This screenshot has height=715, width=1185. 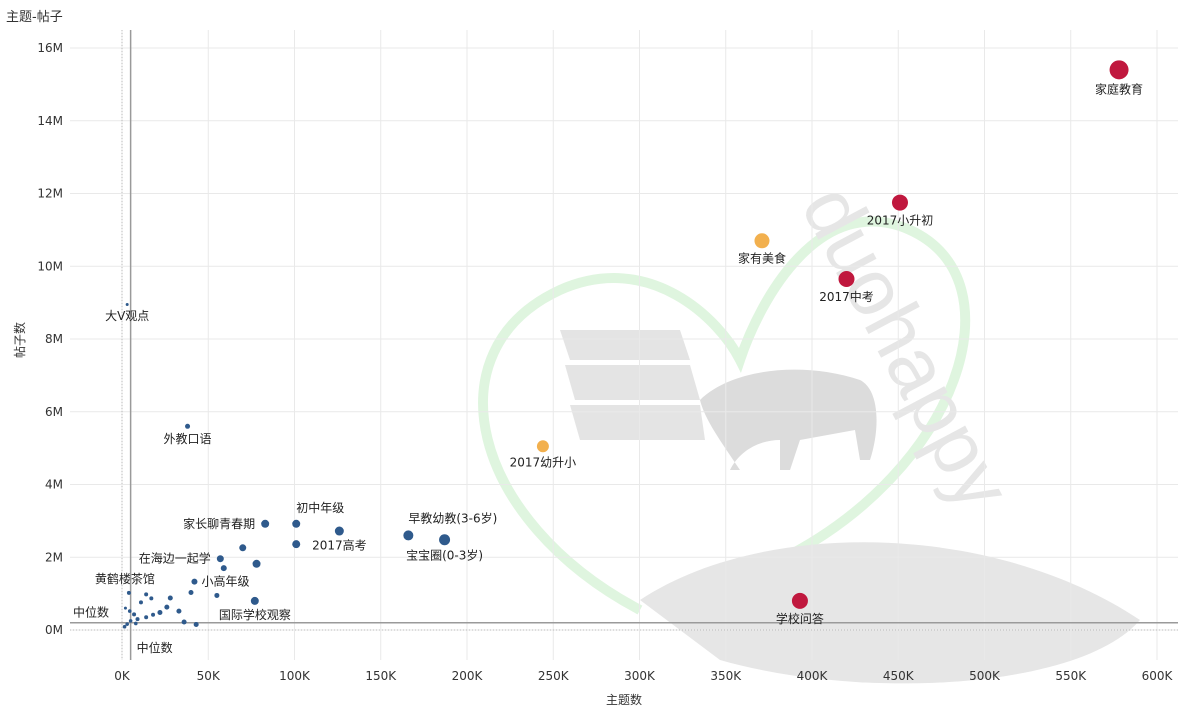 I want to click on y-tick-label: 6M, so click(x=54, y=412).